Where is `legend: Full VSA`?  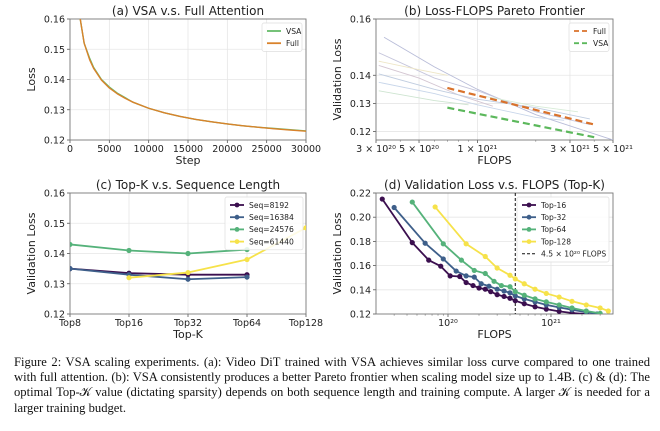
legend: Full VSA is located at coordinates (589, 37).